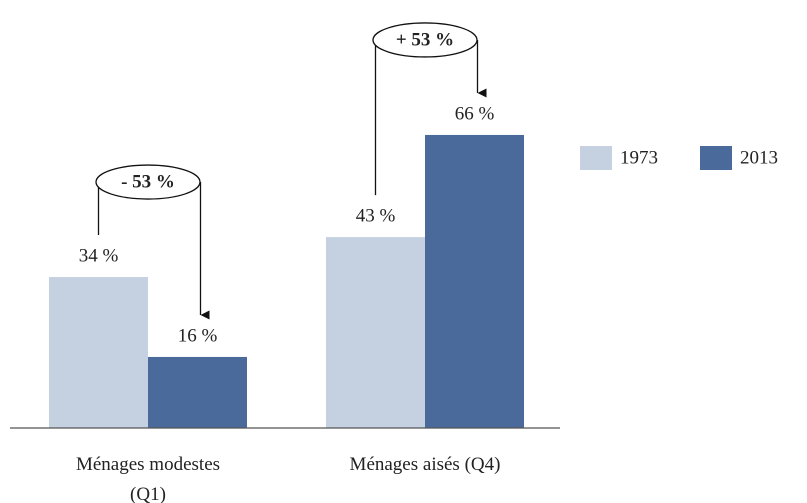 This screenshot has height=503, width=807. I want to click on data-label: 34 %, so click(99, 255).